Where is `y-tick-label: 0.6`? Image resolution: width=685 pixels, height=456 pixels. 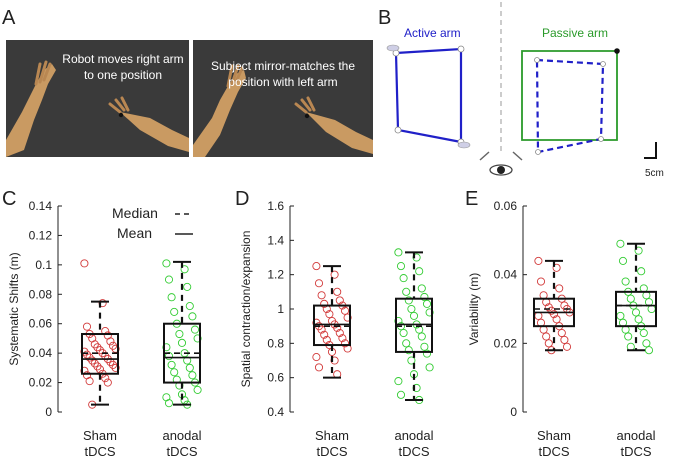 y-tick-label: 0.6 is located at coordinates (275, 378).